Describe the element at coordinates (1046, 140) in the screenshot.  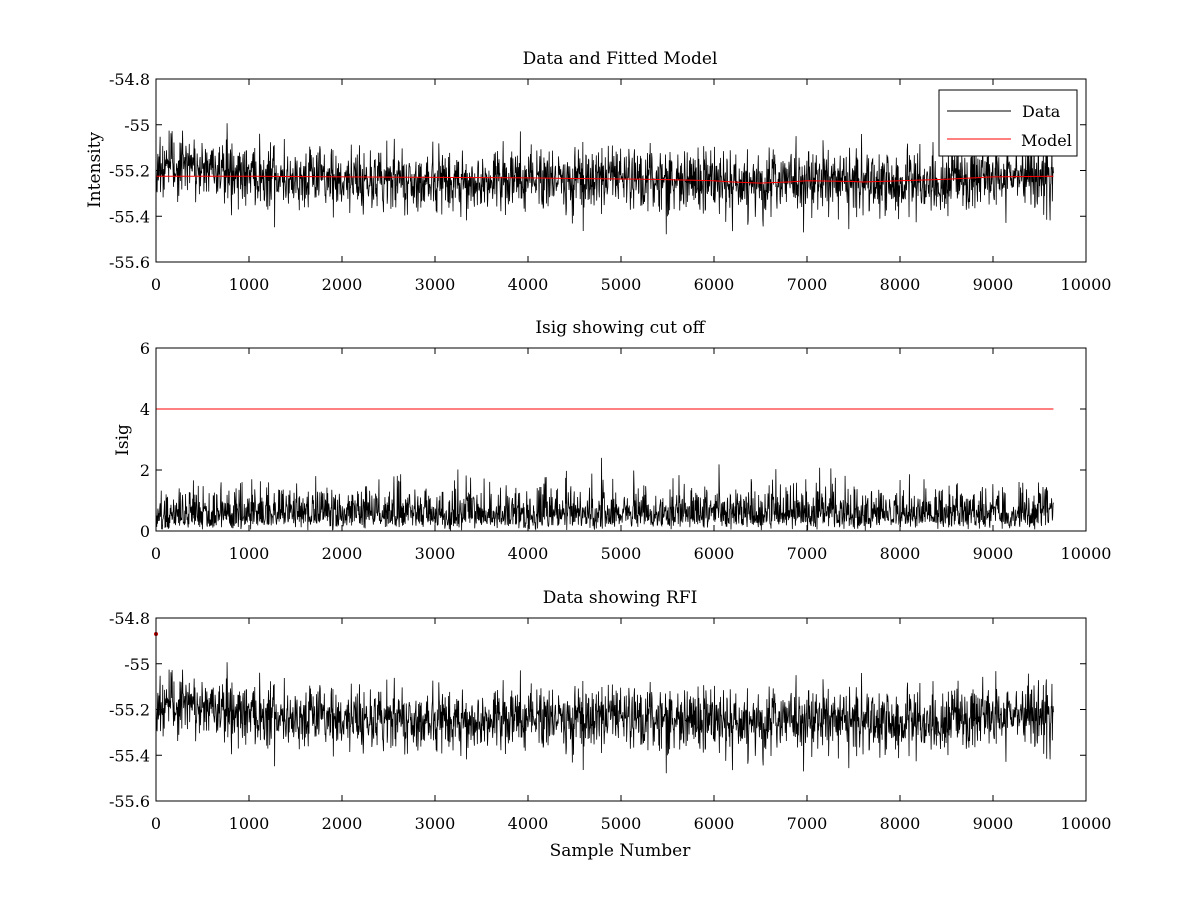
I see `legend-model-label: Model` at that location.